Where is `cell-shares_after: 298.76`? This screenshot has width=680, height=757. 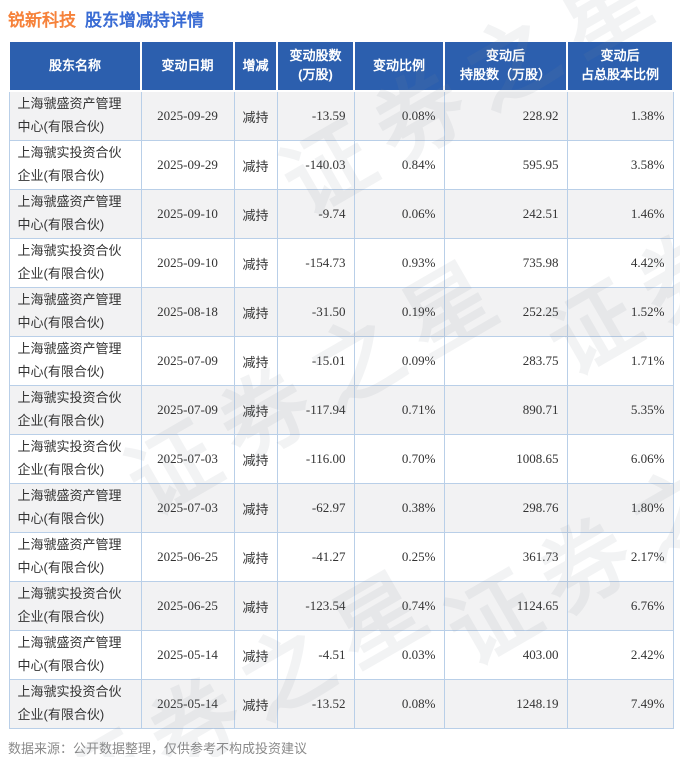
cell-shares_after: 298.76 is located at coordinates (505, 508).